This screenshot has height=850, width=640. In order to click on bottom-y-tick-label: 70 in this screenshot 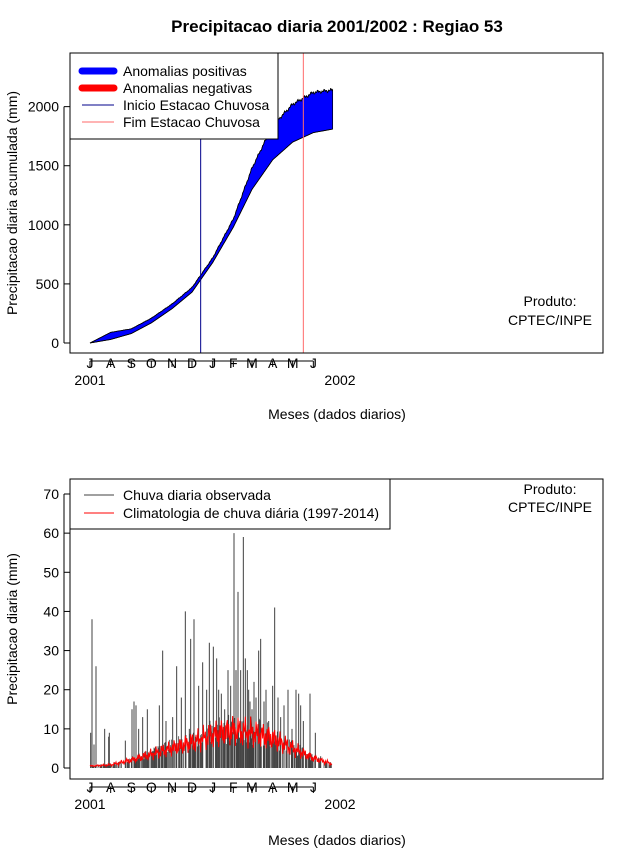, I will do `click(51, 494)`.